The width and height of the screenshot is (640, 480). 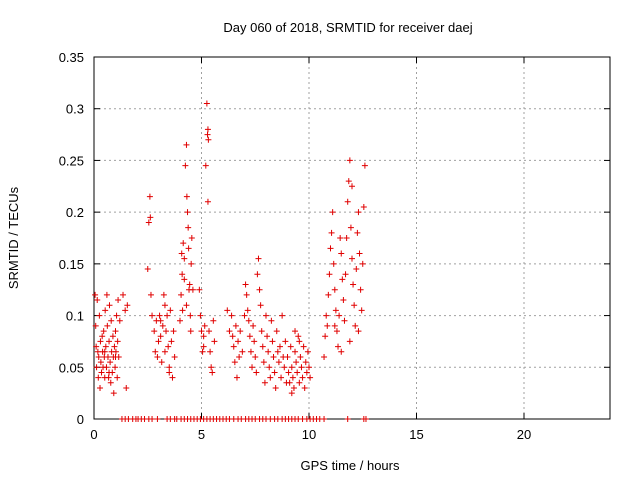 I want to click on x-axis-label: GPS time / hours, so click(x=350, y=465).